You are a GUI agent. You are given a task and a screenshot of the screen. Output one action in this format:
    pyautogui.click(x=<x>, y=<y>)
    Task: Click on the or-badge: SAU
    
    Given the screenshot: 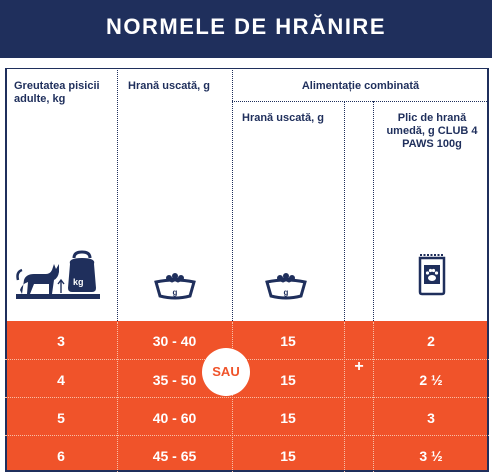 What is the action you would take?
    pyautogui.click(x=226, y=372)
    